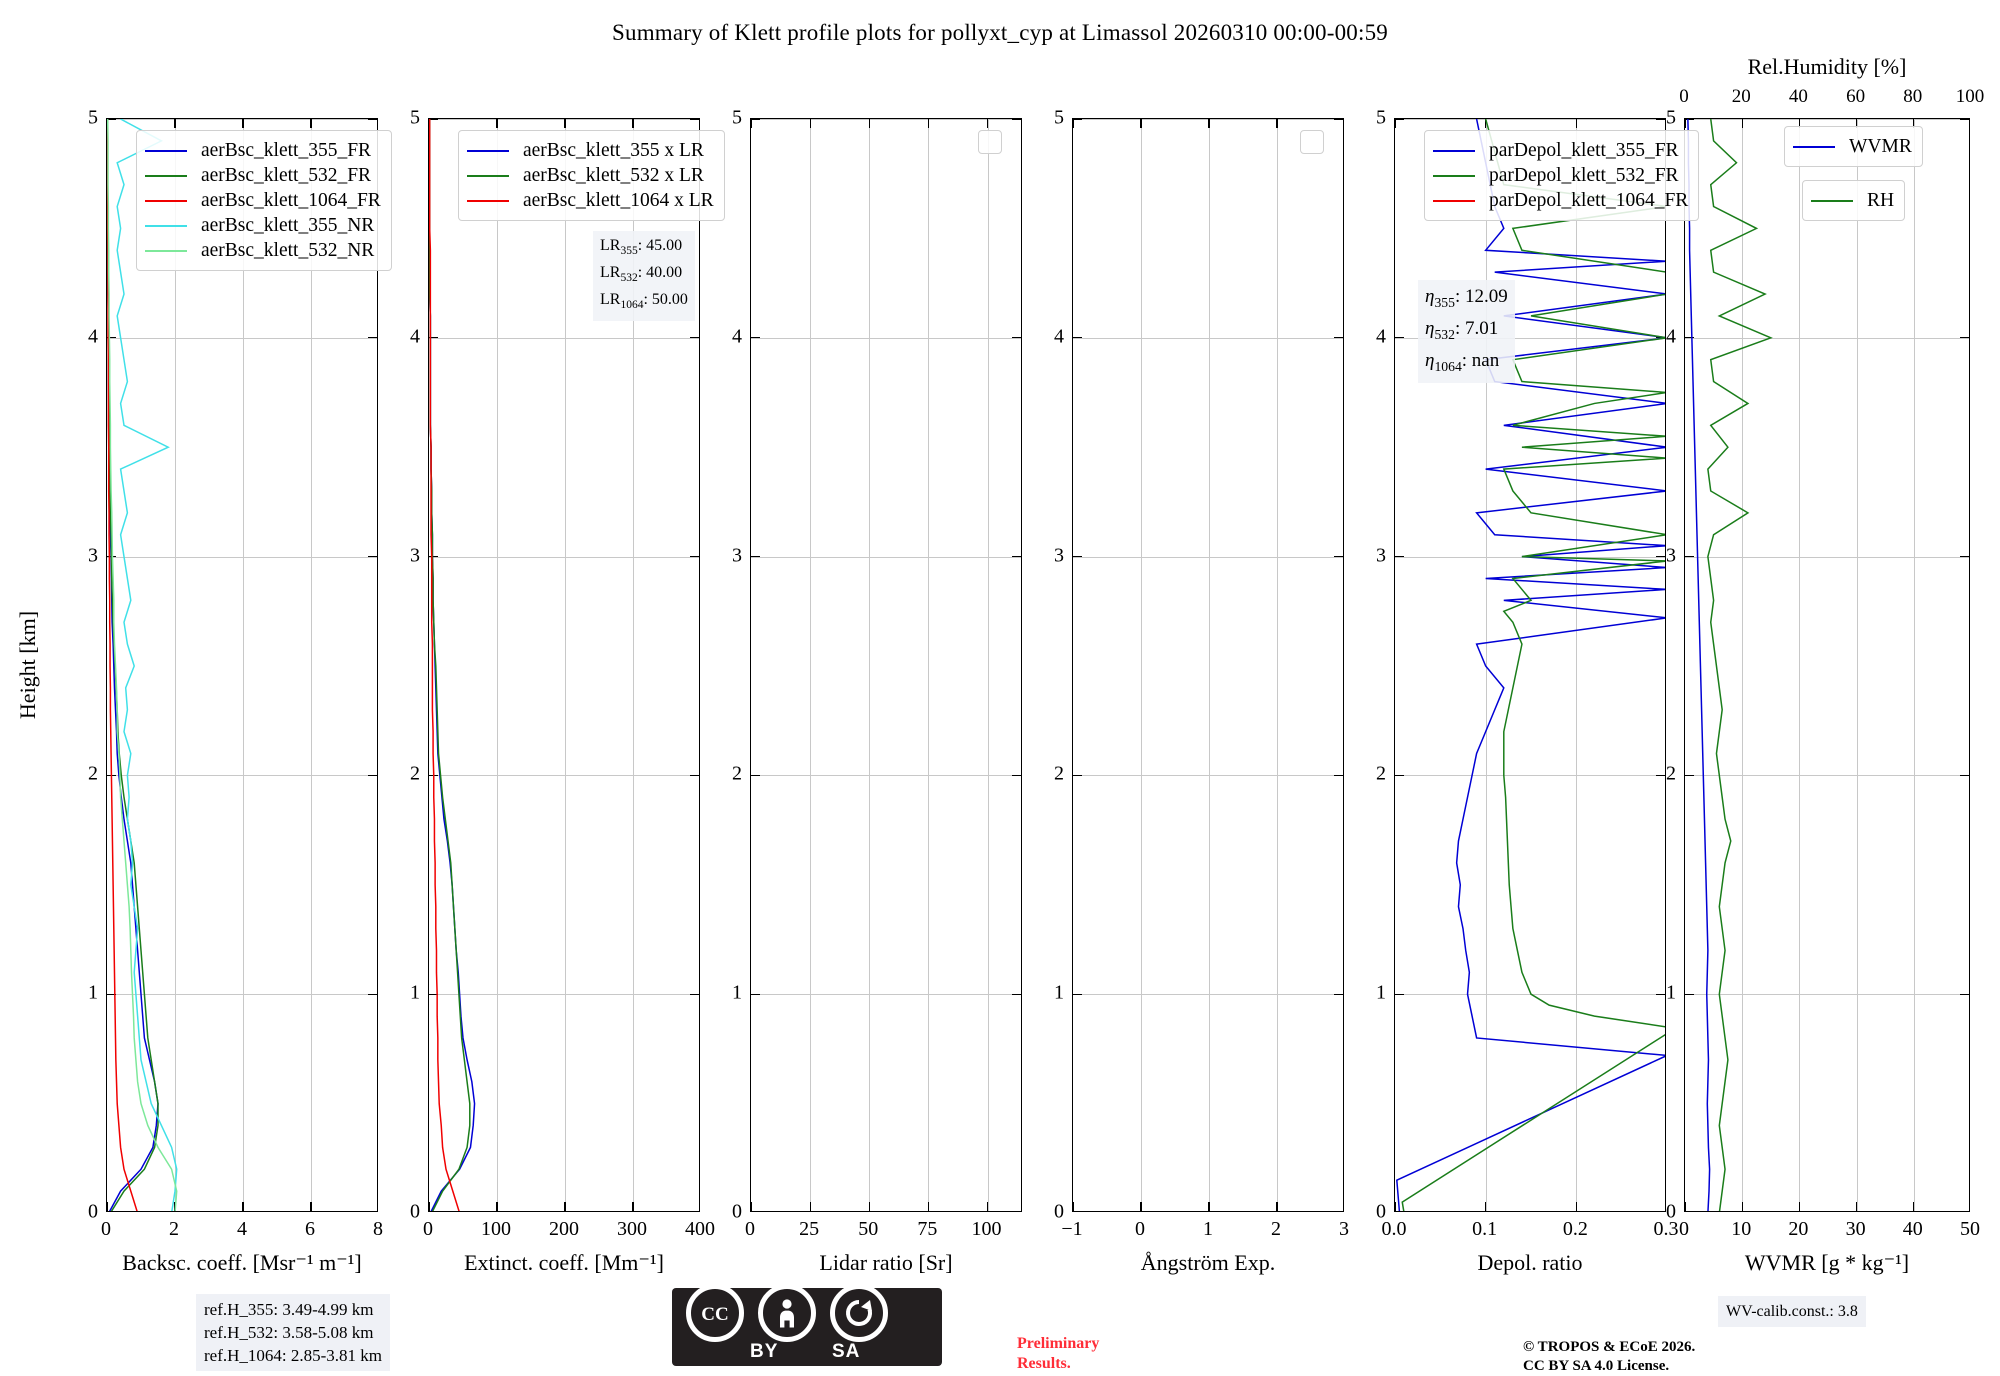  What do you see at coordinates (807, 1313) in the screenshot?
I see `cc-badge-icons: CC` at bounding box center [807, 1313].